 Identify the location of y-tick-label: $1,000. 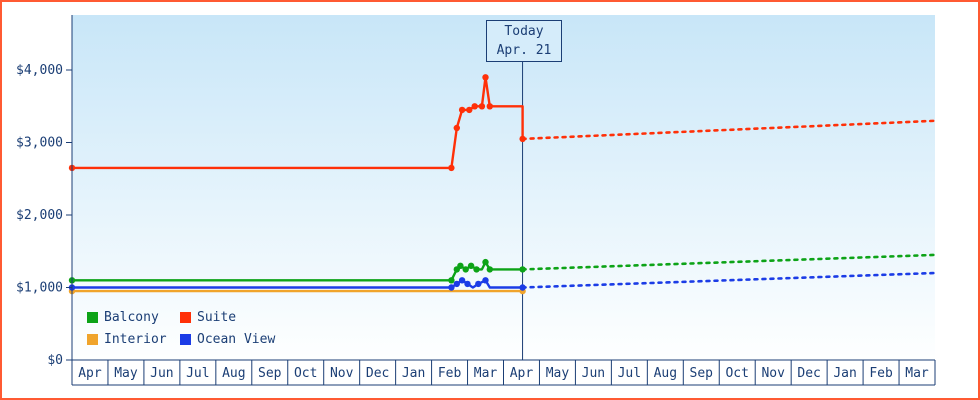
(39, 288).